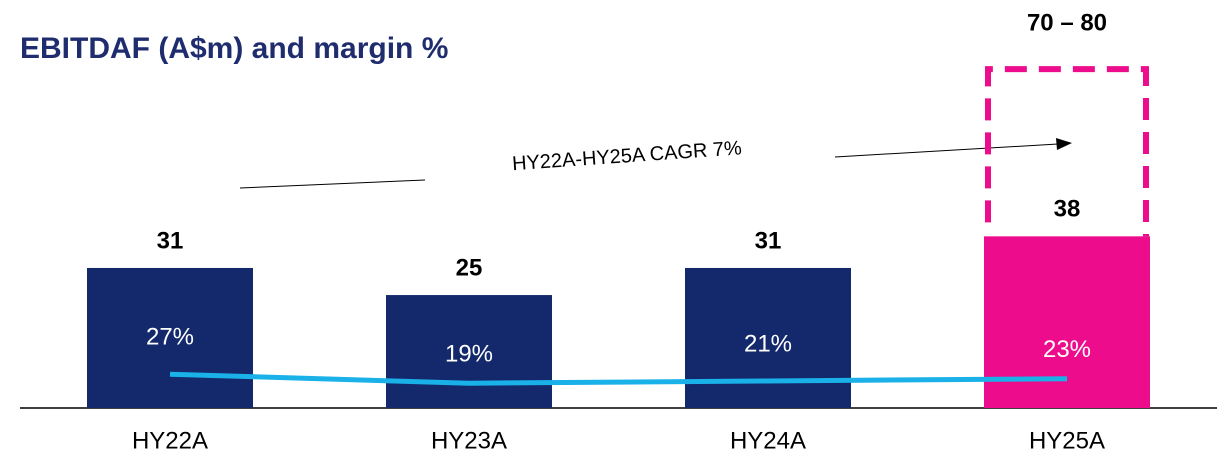 The width and height of the screenshot is (1224, 465). I want to click on arrow-head, so click(1064, 144).